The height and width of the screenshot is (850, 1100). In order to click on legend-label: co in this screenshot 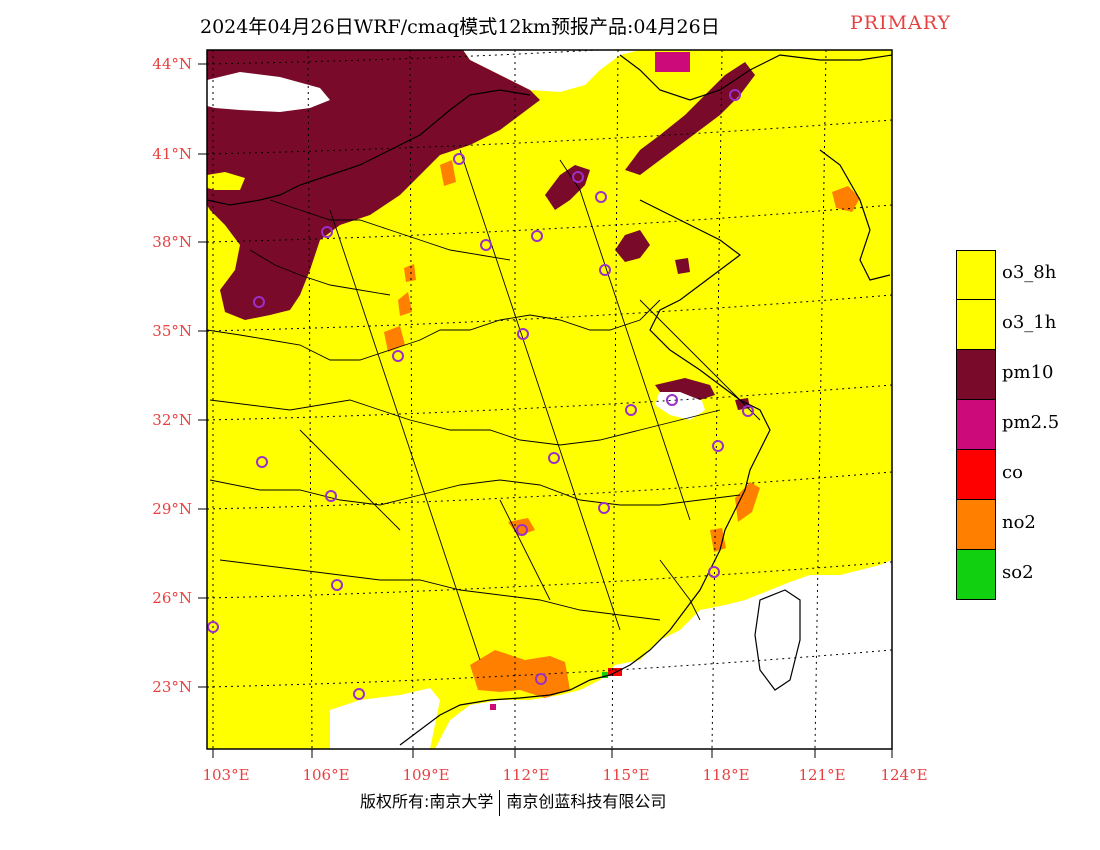, I will do `click(1012, 472)`.